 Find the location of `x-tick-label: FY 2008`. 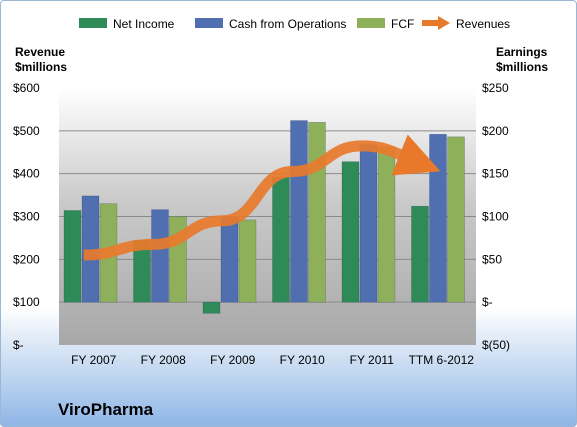

x-tick-label: FY 2008 is located at coordinates (163, 360).